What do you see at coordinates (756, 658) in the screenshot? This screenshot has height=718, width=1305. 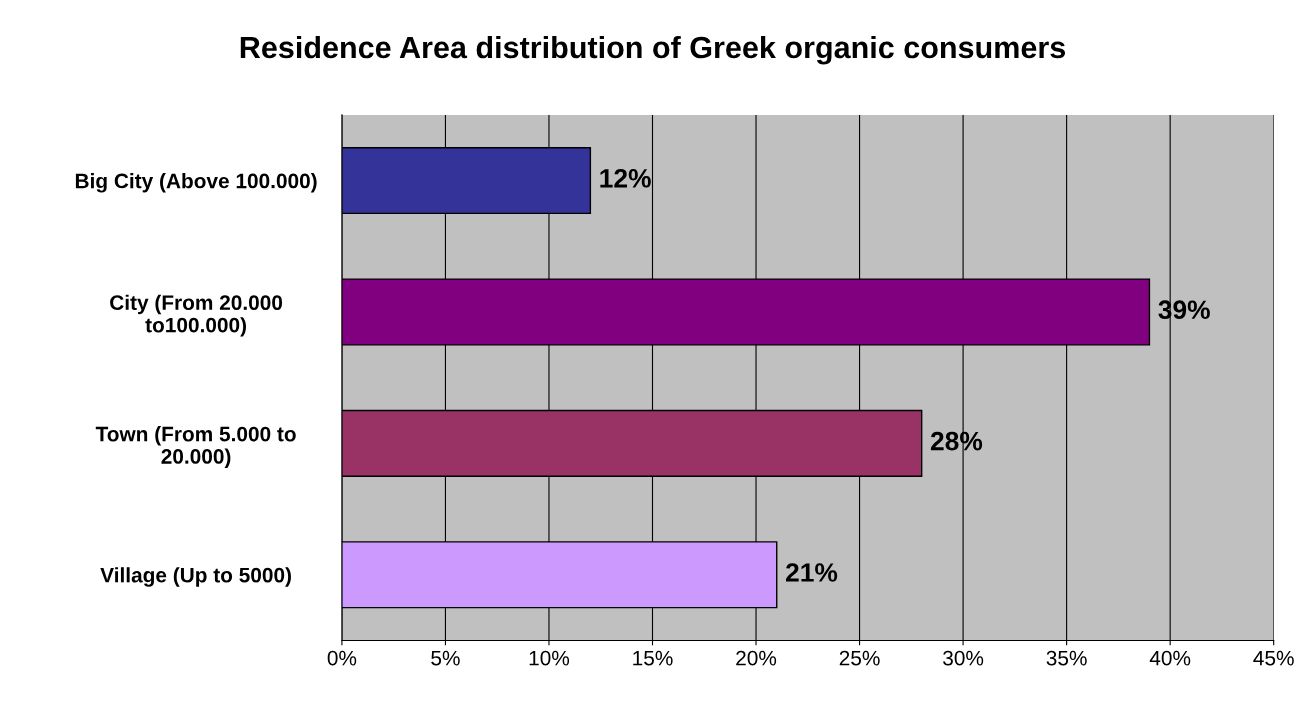 I see `x-tick-label: 20%` at bounding box center [756, 658].